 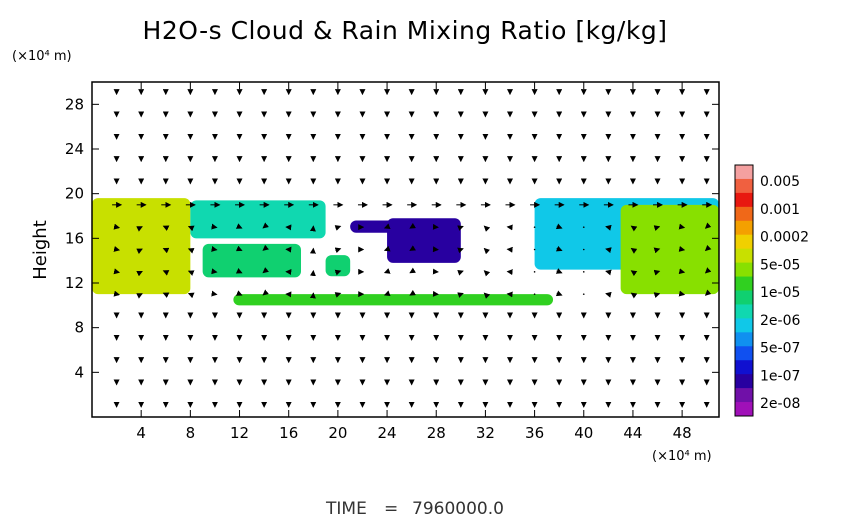 What do you see at coordinates (74, 149) in the screenshot?
I see `y-tick-label: 24` at bounding box center [74, 149].